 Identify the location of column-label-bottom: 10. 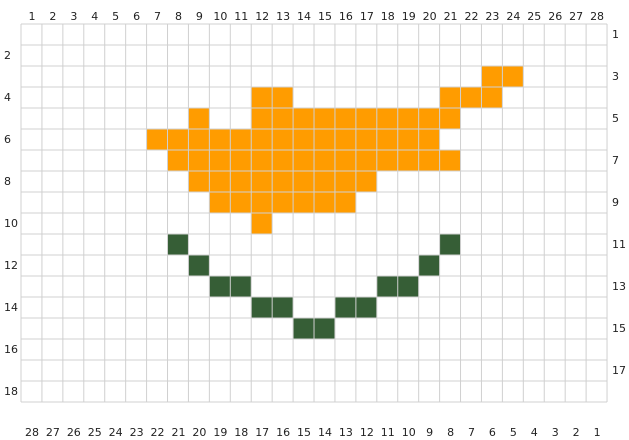
(408, 432).